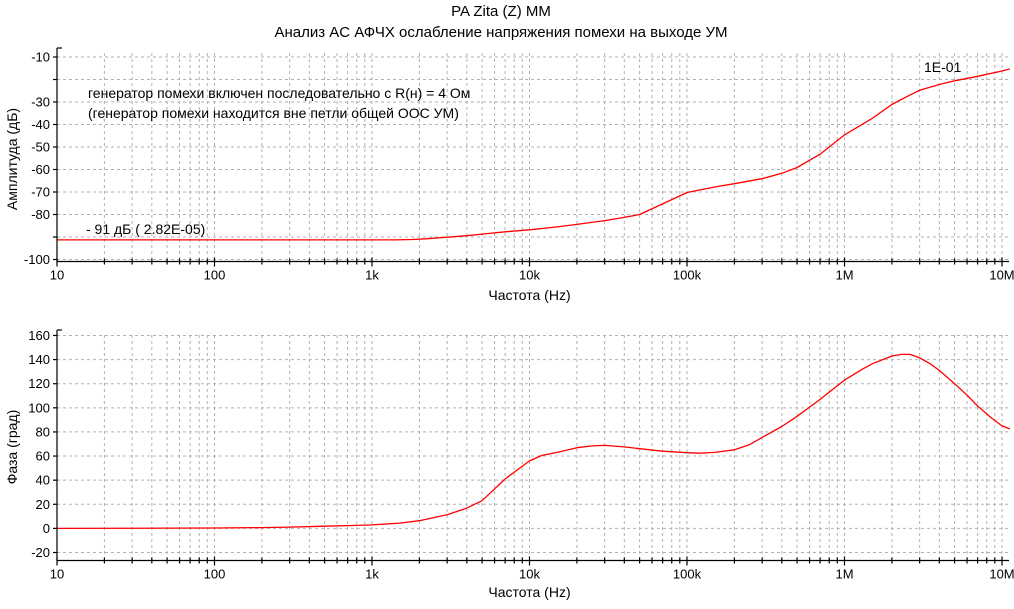 This screenshot has height=609, width=1014. I want to click on plot-title: PA Zita (Z) MM, so click(501, 11).